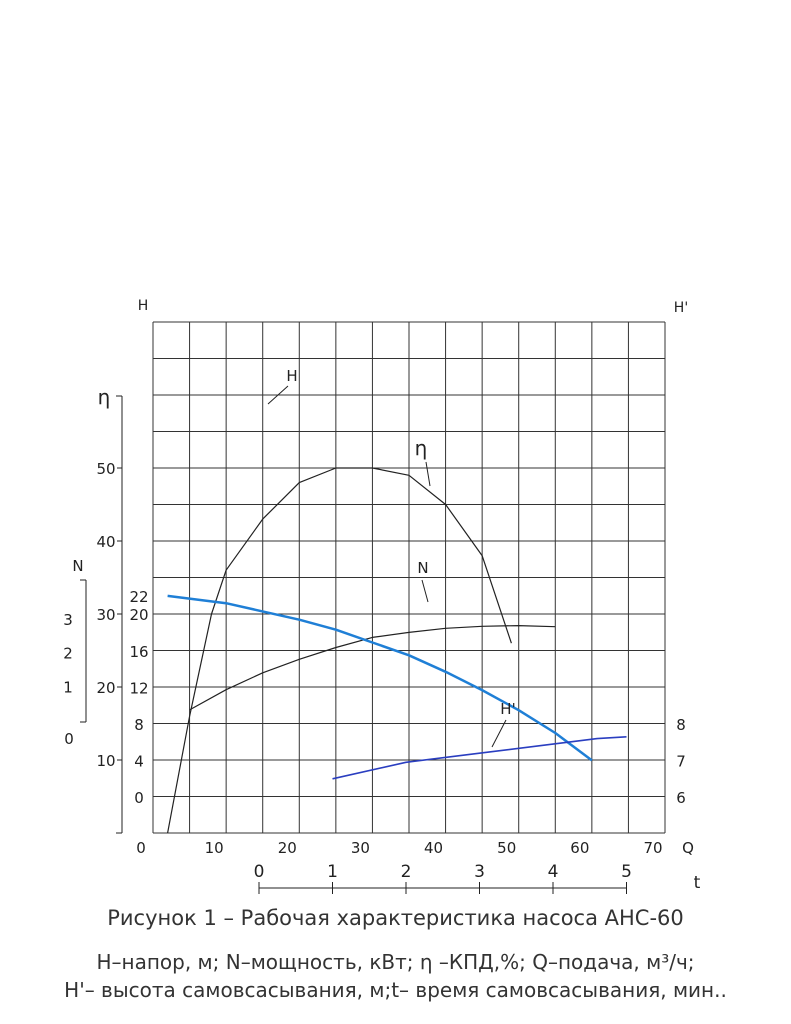 Image resolution: width=791 pixels, height=1024 pixels. I want to click on x-tick-label: 0, so click(141, 848).